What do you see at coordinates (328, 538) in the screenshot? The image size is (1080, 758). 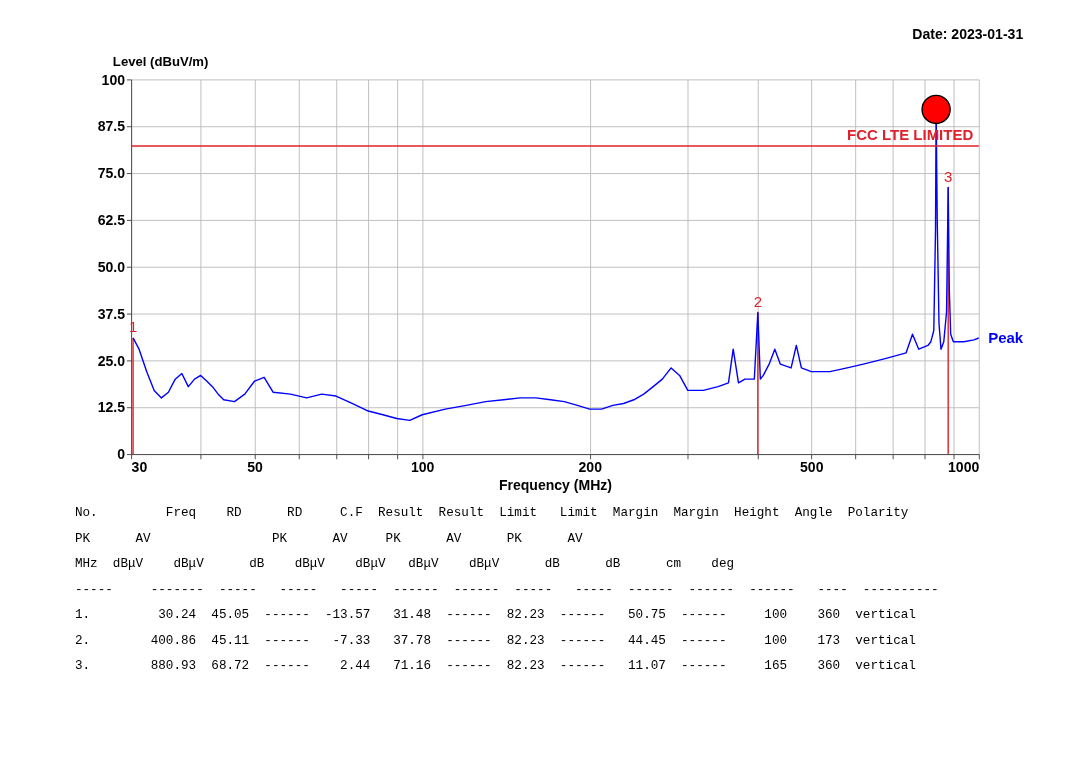 I see `text: PK AV PK AV PK AV PK AV` at bounding box center [328, 538].